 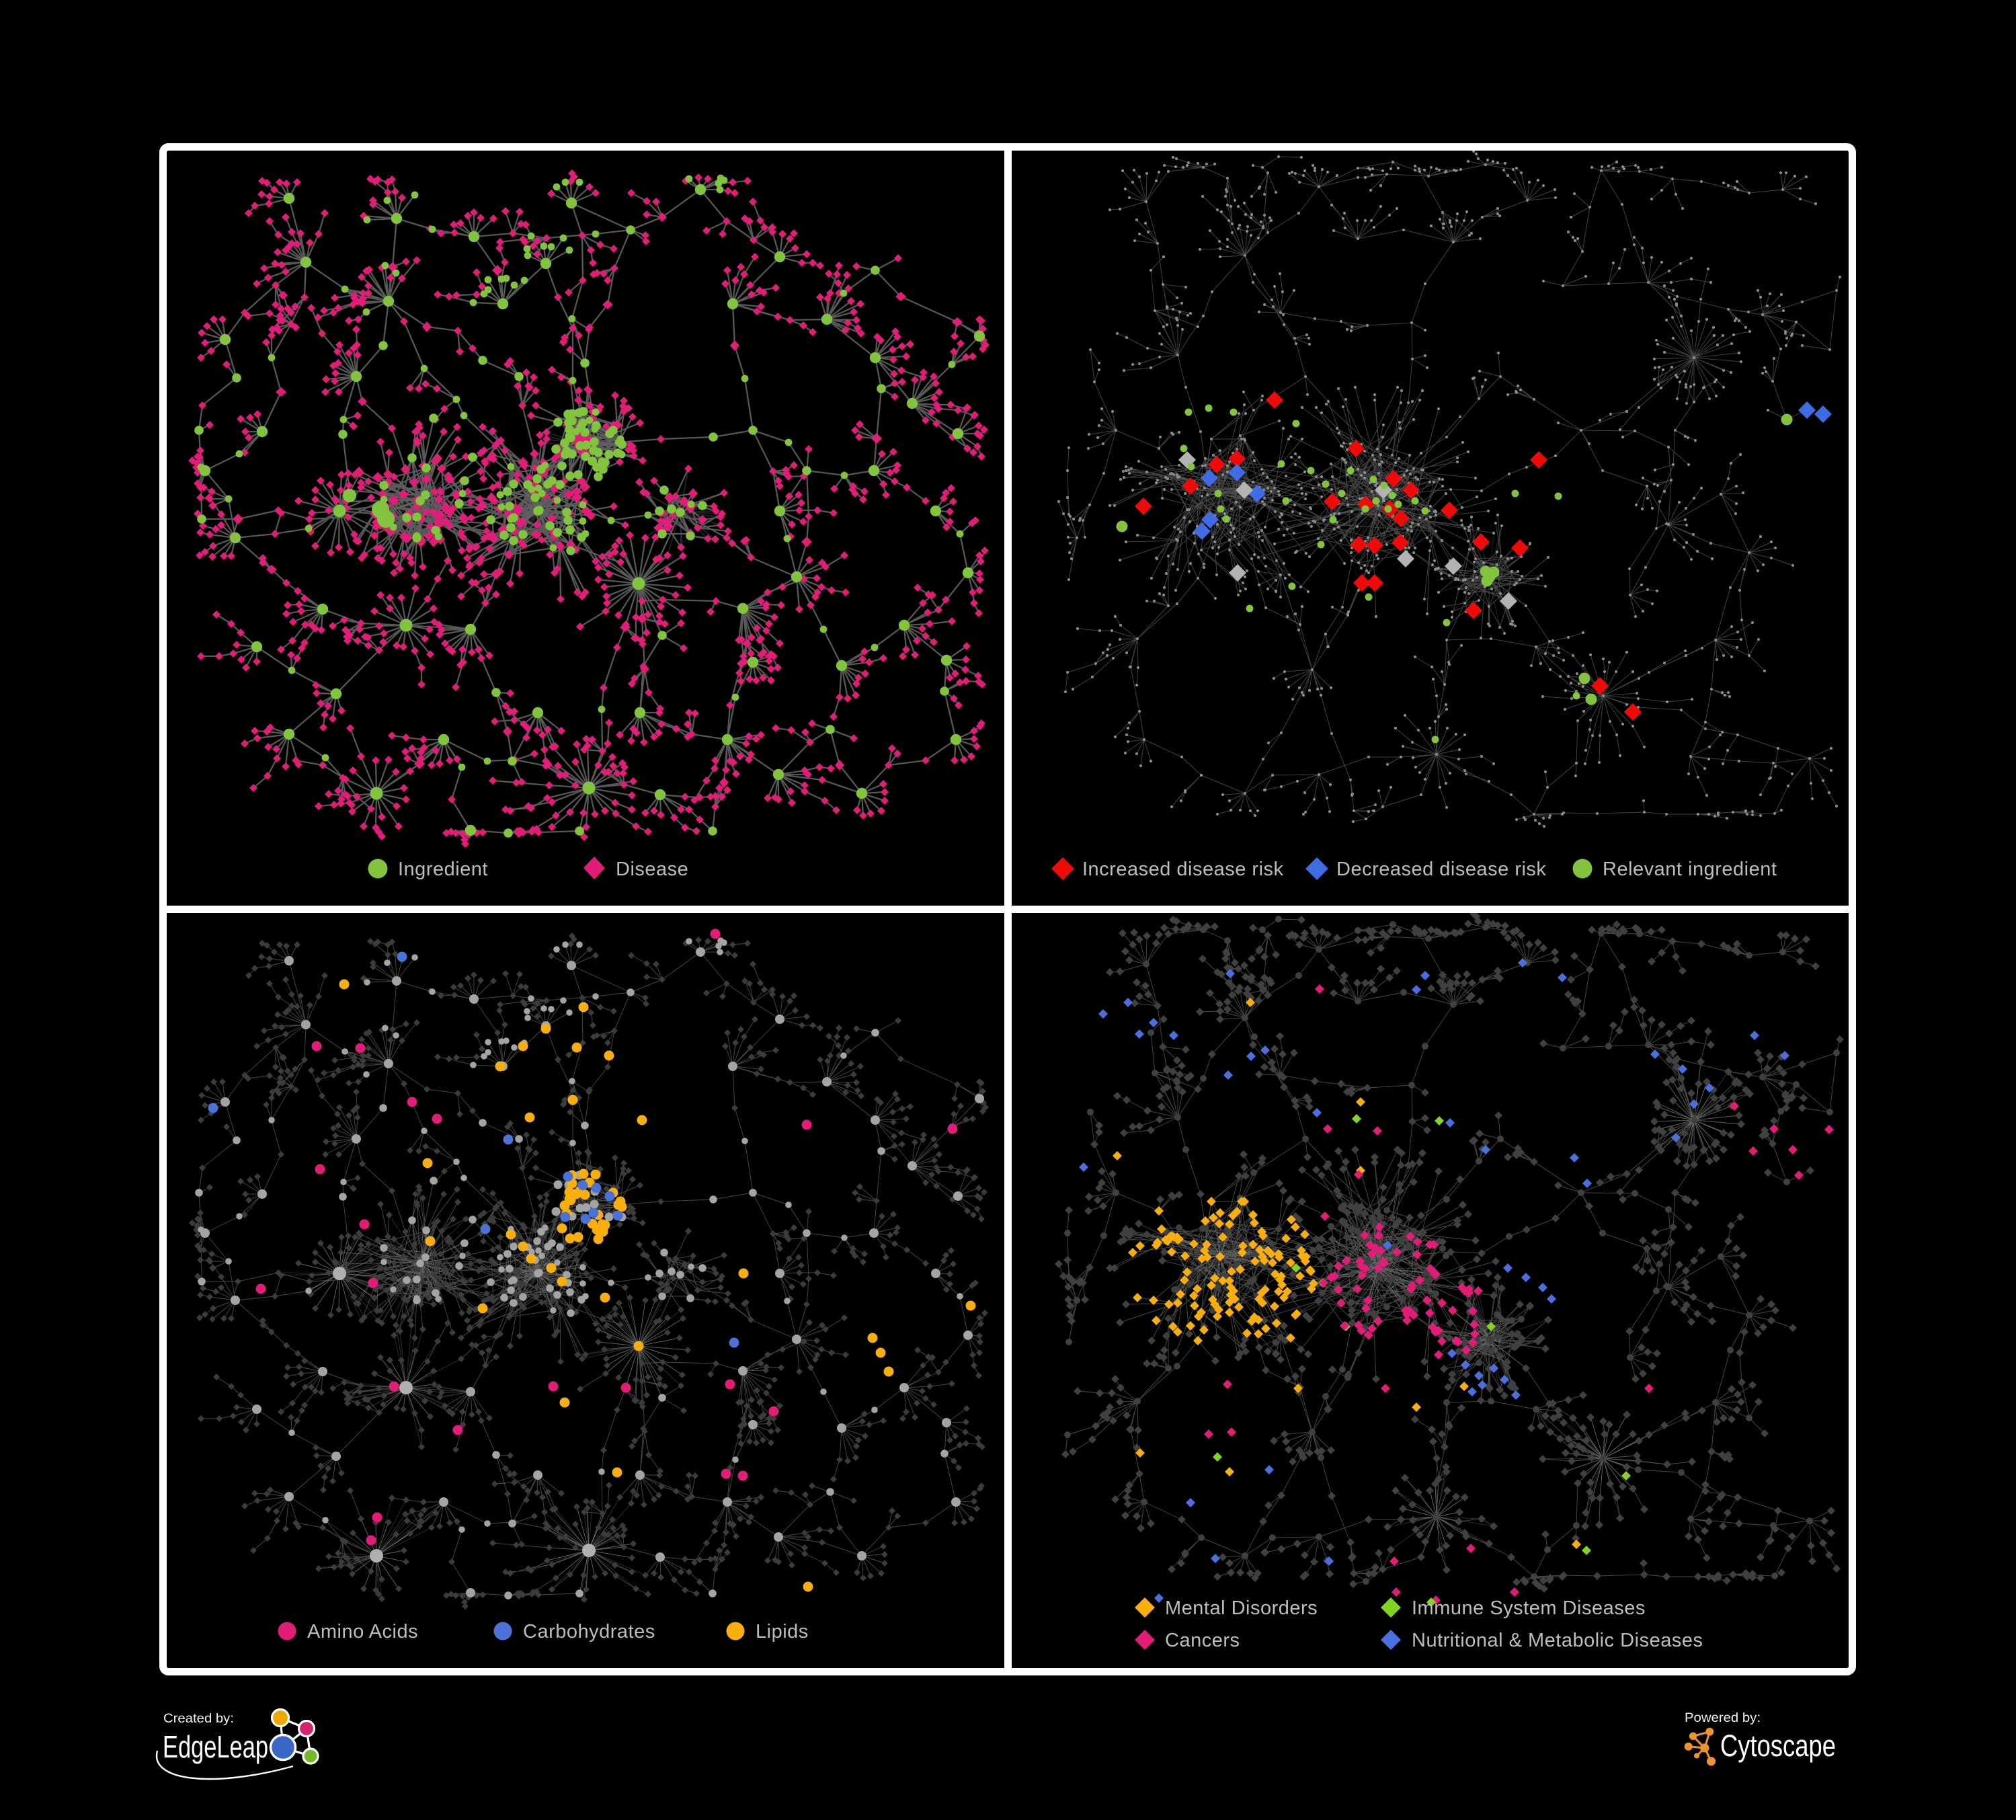 I want to click on svg-text: Immune System Diseases, so click(x=1529, y=1608).